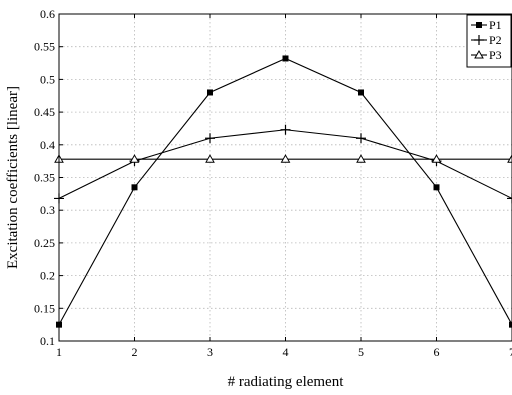 This screenshot has height=395, width=512. I want to click on x-tick-label: 7, so click(510, 352).